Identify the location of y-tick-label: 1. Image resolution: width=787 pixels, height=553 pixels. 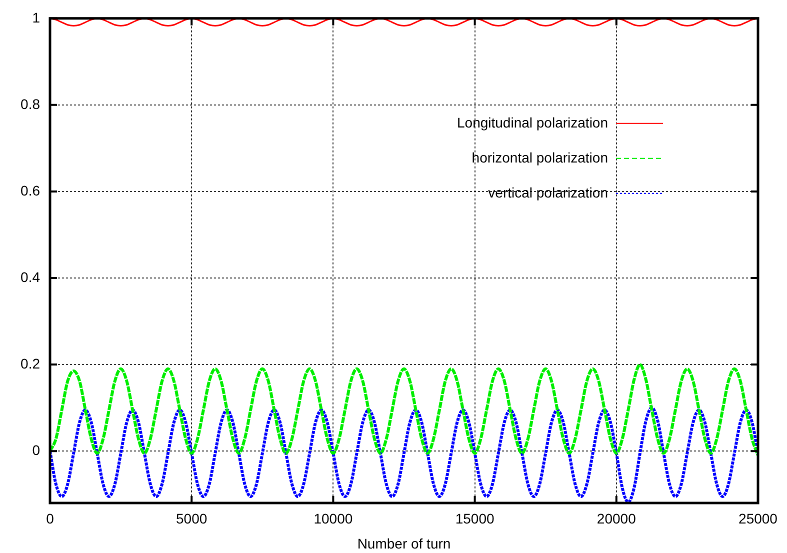
(36, 17).